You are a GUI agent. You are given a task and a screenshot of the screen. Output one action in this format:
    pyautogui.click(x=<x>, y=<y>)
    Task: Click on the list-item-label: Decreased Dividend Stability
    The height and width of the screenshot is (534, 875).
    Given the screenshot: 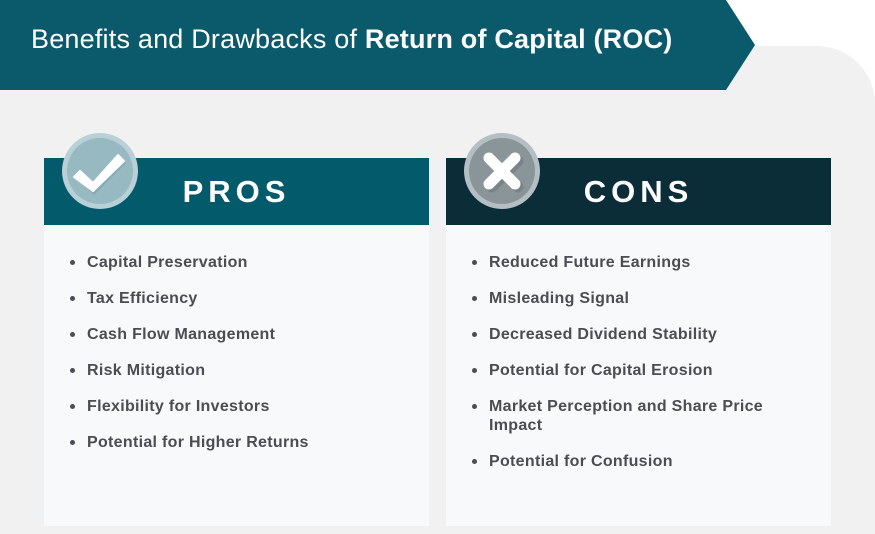 What is the action you would take?
    pyautogui.click(x=603, y=334)
    